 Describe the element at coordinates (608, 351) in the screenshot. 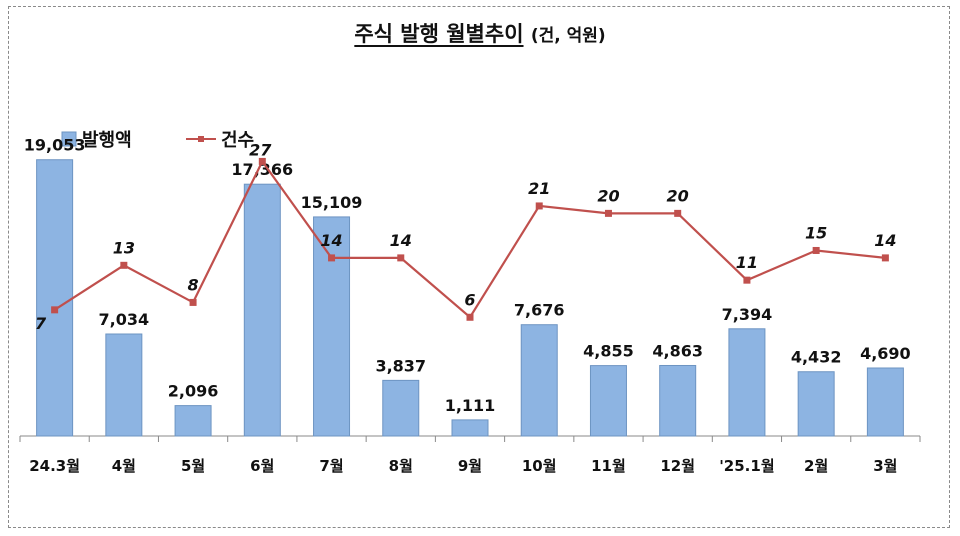

I see `bar-value-label-8: 4,855` at that location.